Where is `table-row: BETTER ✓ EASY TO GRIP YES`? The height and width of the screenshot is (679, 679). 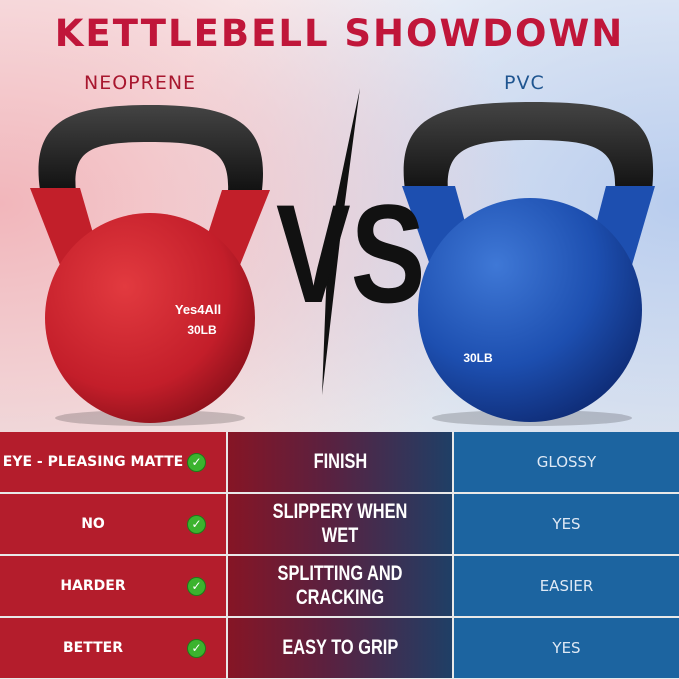
table-row: BETTER ✓ EASY TO GRIP YES is located at coordinates (339, 648).